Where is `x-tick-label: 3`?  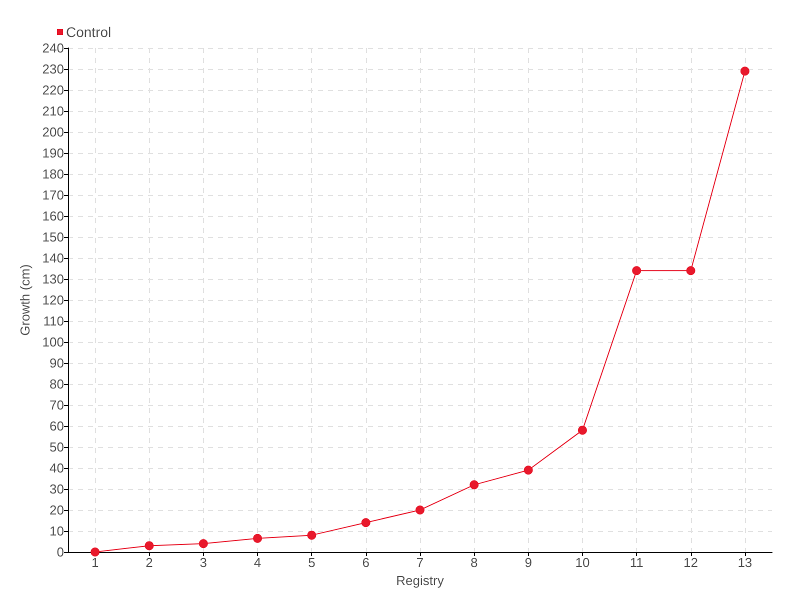 x-tick-label: 3 is located at coordinates (203, 562).